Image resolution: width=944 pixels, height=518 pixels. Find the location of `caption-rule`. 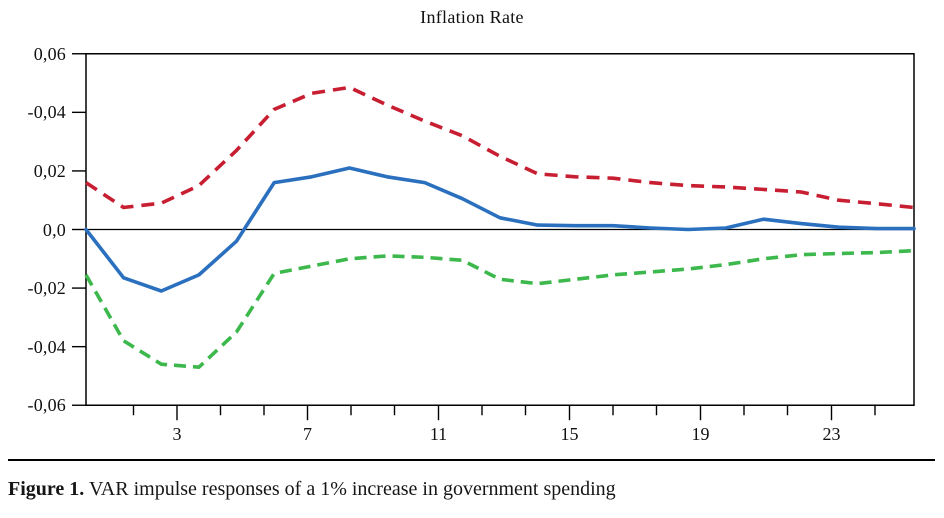

caption-rule is located at coordinates (471, 460).